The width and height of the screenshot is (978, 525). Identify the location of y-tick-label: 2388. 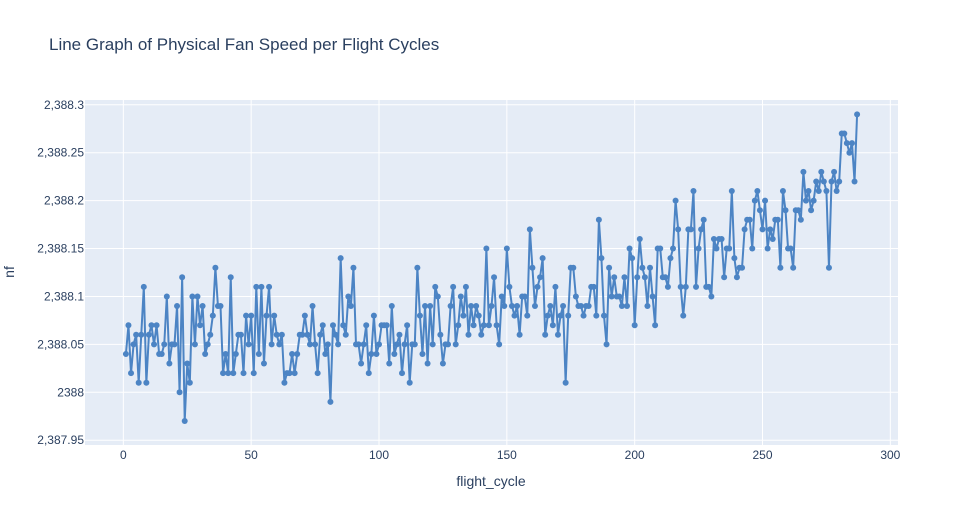
(70, 392).